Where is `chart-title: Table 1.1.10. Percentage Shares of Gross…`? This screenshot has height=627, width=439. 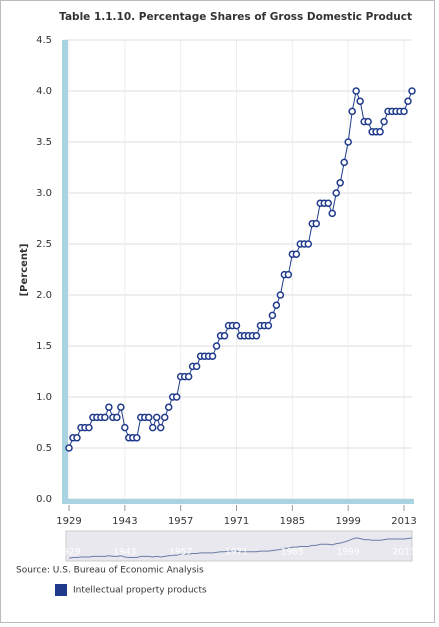
chart-title: Table 1.1.10. Percentage Shares of Gross… is located at coordinates (235, 17).